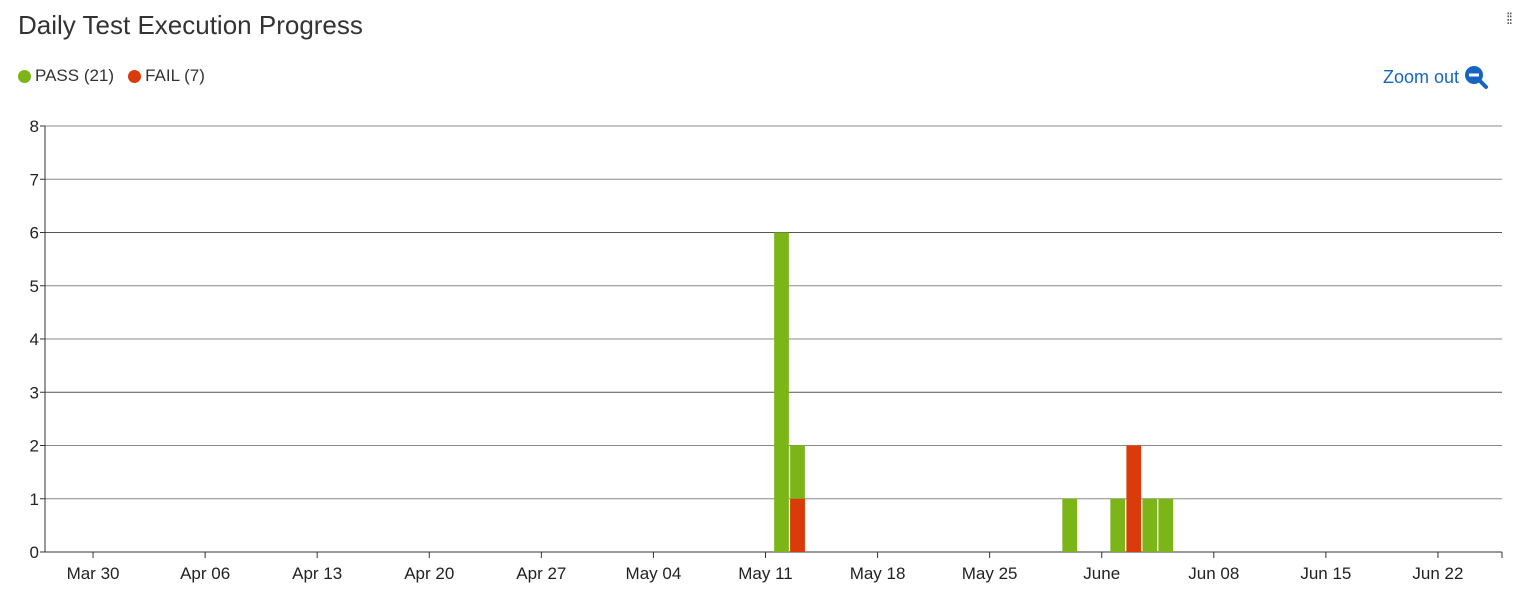 The width and height of the screenshot is (1534, 610). Describe the element at coordinates (34, 179) in the screenshot. I see `y-tick-label-7: 7` at that location.